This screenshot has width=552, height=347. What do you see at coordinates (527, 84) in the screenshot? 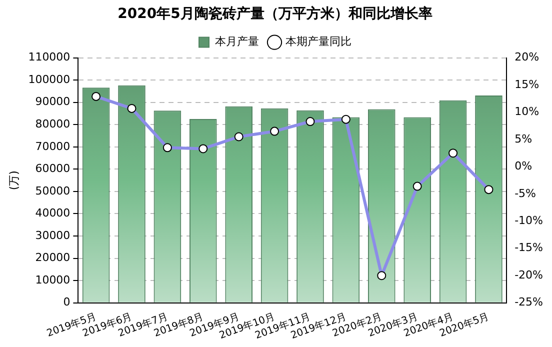
I see `y2-tick-label: 15%` at bounding box center [527, 84].